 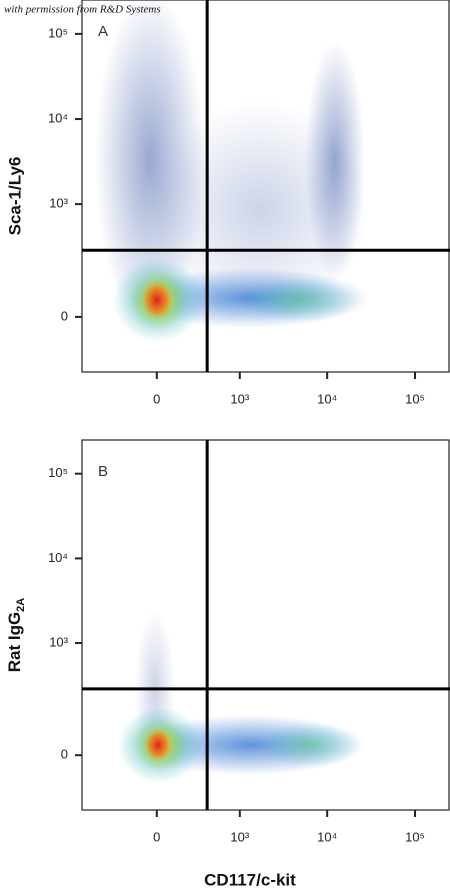 What do you see at coordinates (21, 605) in the screenshot?
I see `y-axis-title-subscript: 2A` at bounding box center [21, 605].